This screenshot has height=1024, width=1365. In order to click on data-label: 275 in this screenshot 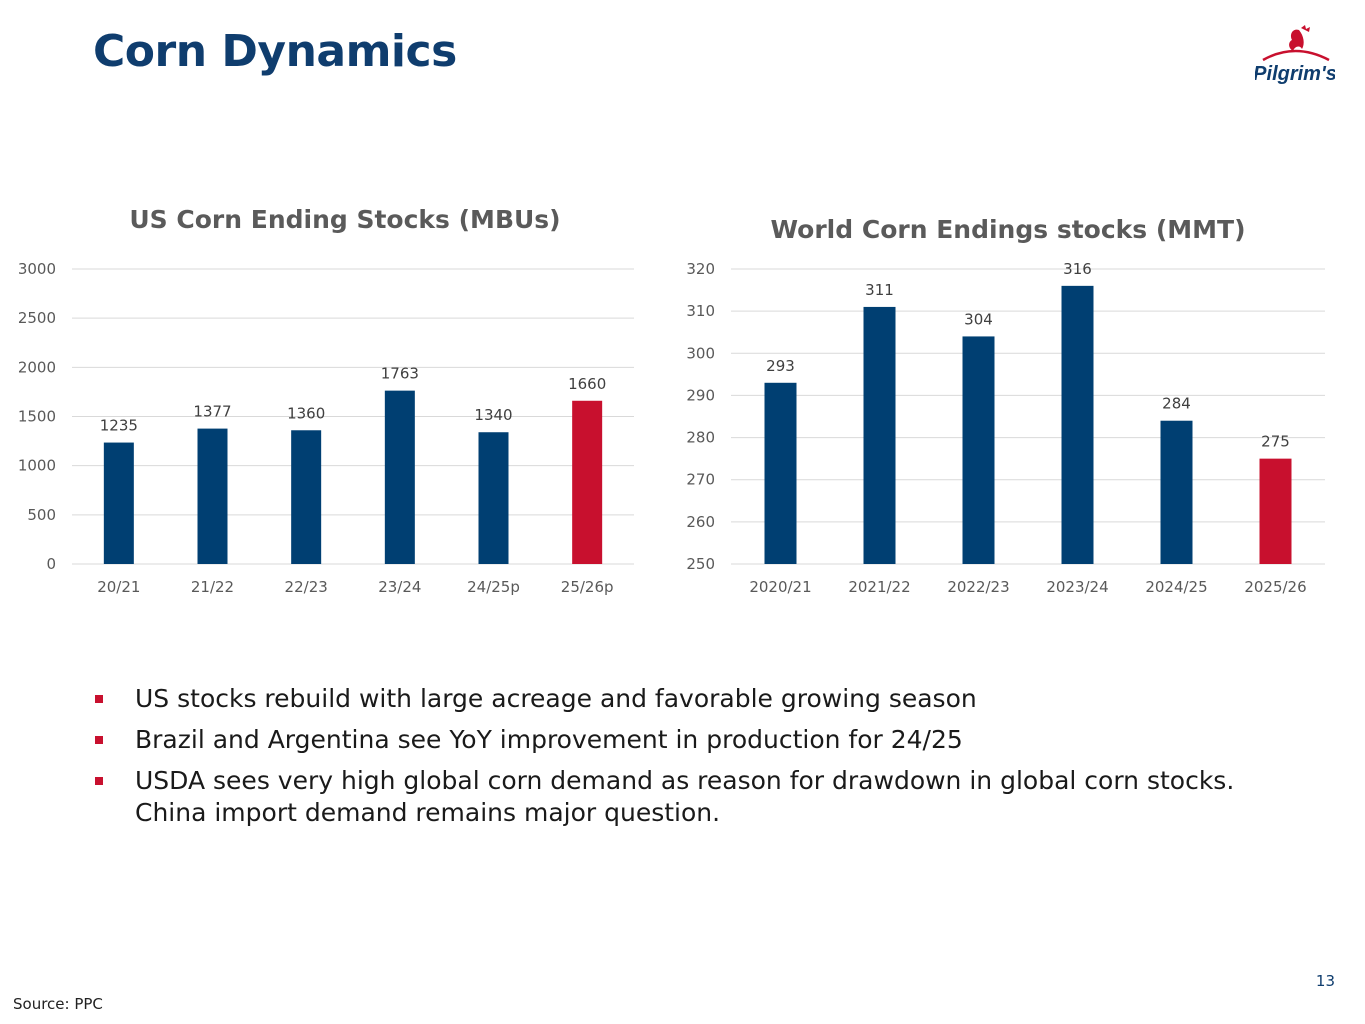, I will do `click(1275, 442)`.